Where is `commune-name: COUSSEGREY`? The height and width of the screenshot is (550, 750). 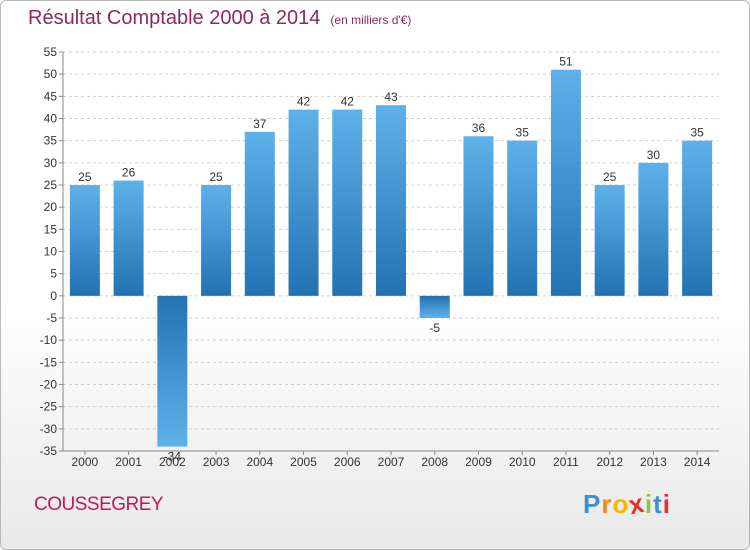 commune-name: COUSSEGREY is located at coordinates (99, 504).